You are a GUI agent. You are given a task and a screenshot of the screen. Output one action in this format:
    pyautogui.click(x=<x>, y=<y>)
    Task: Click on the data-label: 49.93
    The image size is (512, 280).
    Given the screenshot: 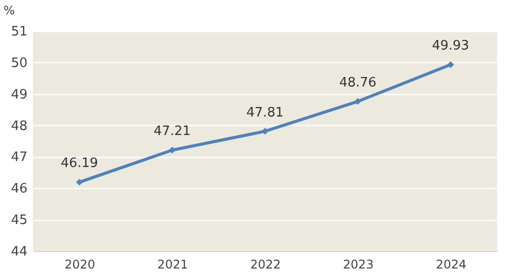 What is the action you would take?
    pyautogui.click(x=451, y=46)
    